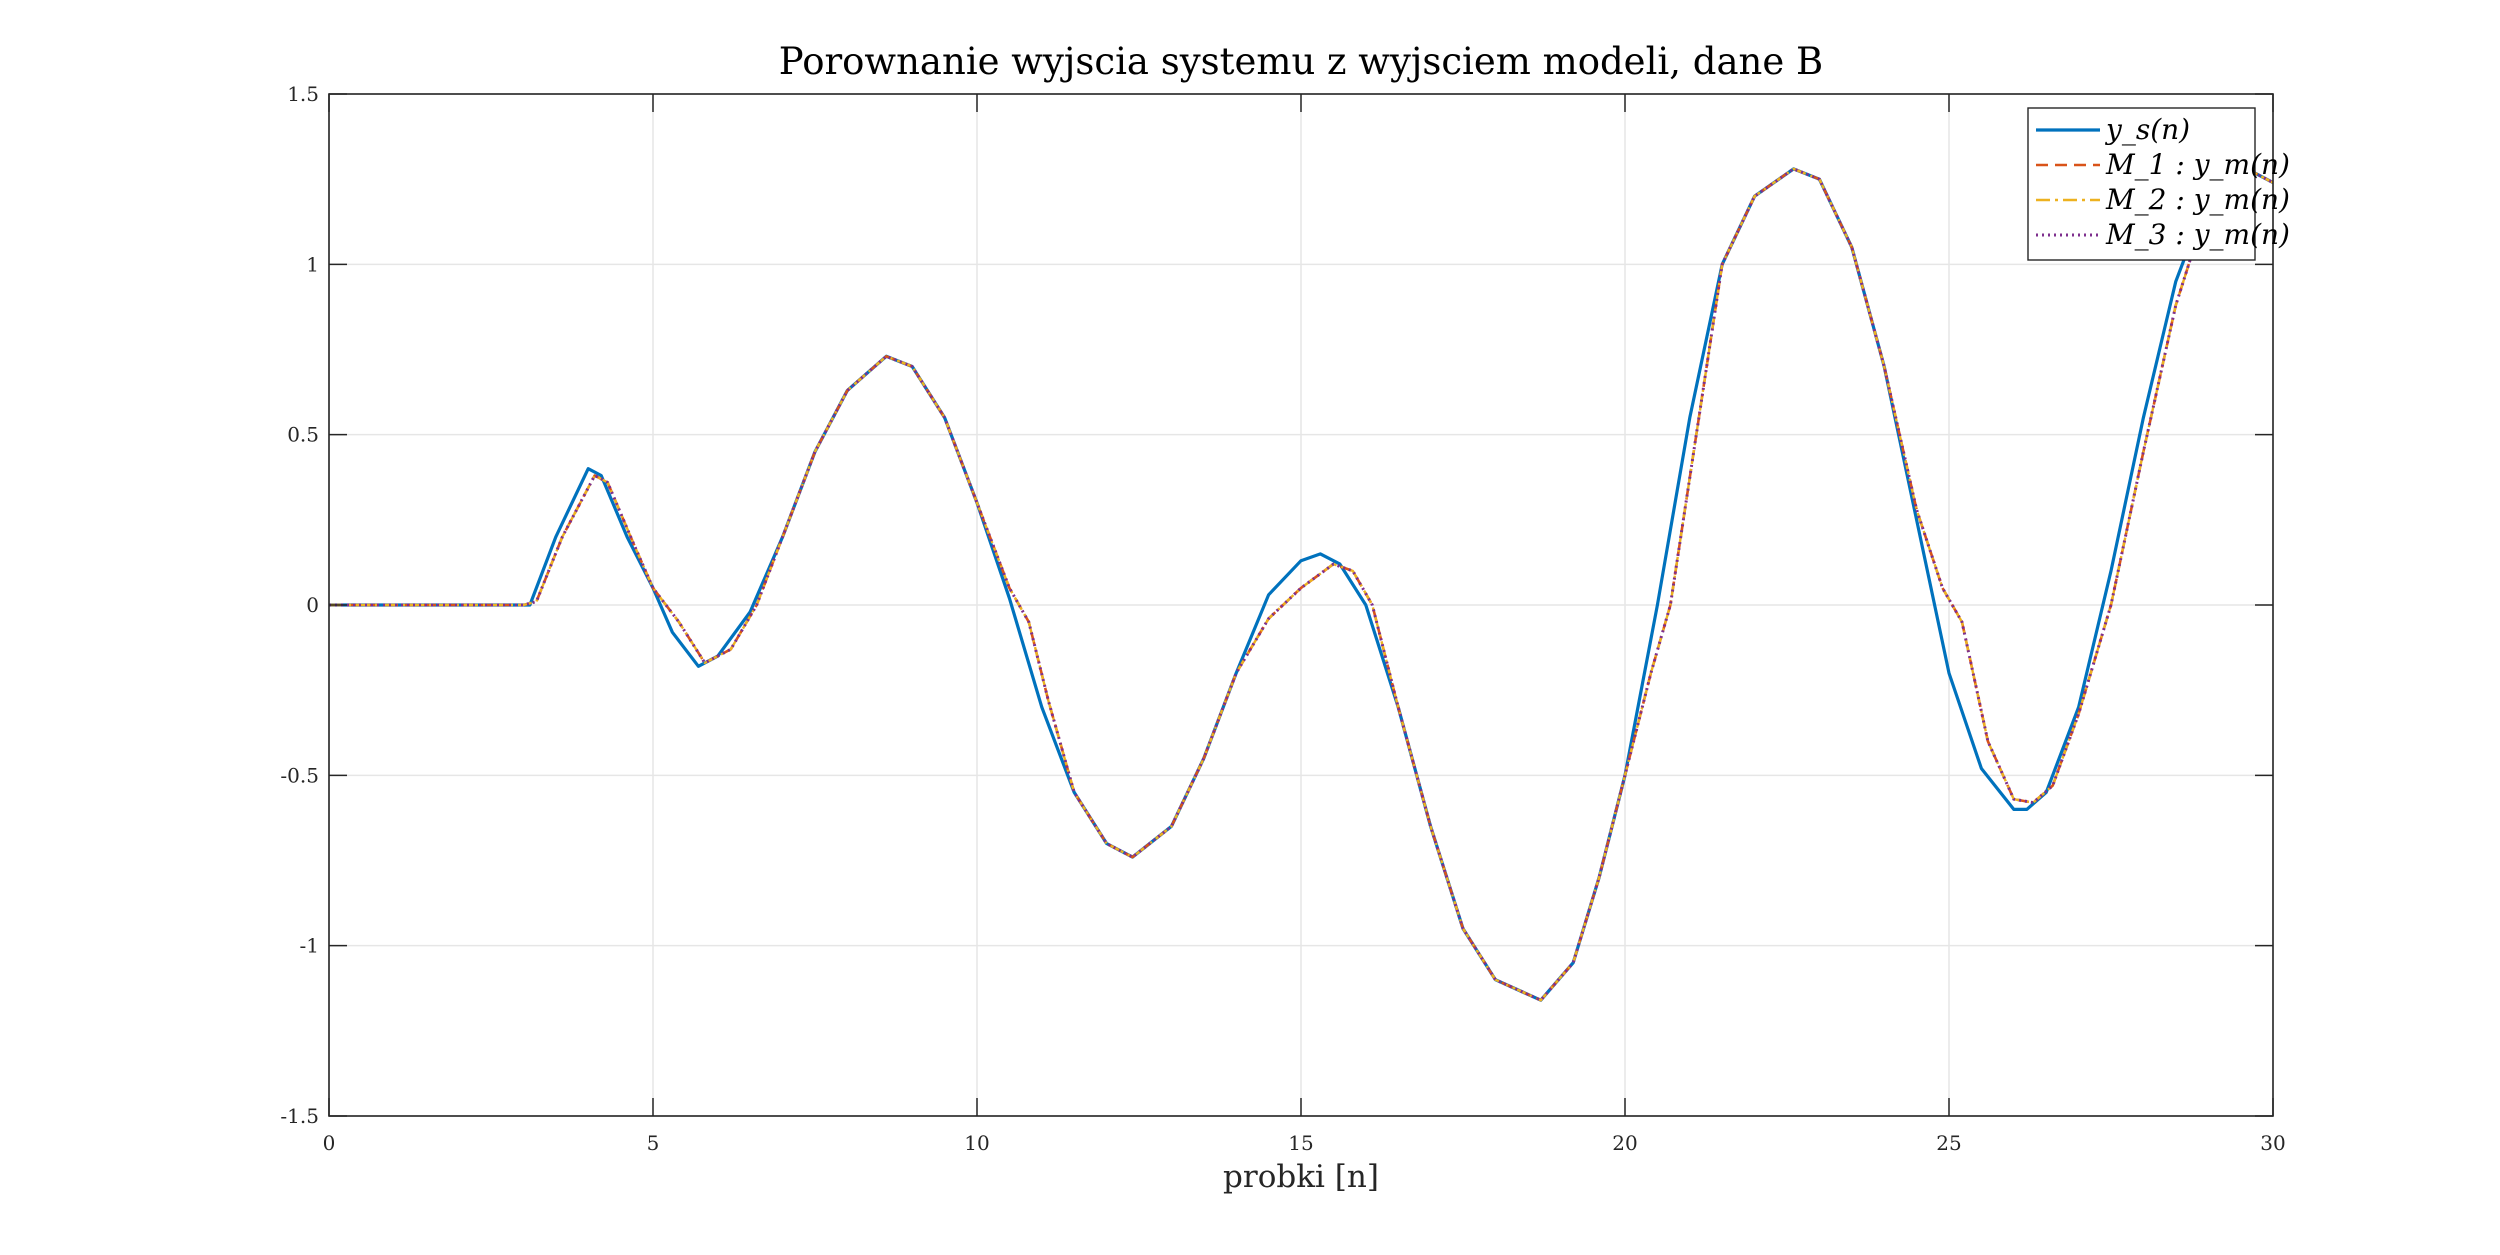 This screenshot has width=2500, height=1255. I want to click on legend-label-3: M_2 : y_m(n), so click(2197, 199).